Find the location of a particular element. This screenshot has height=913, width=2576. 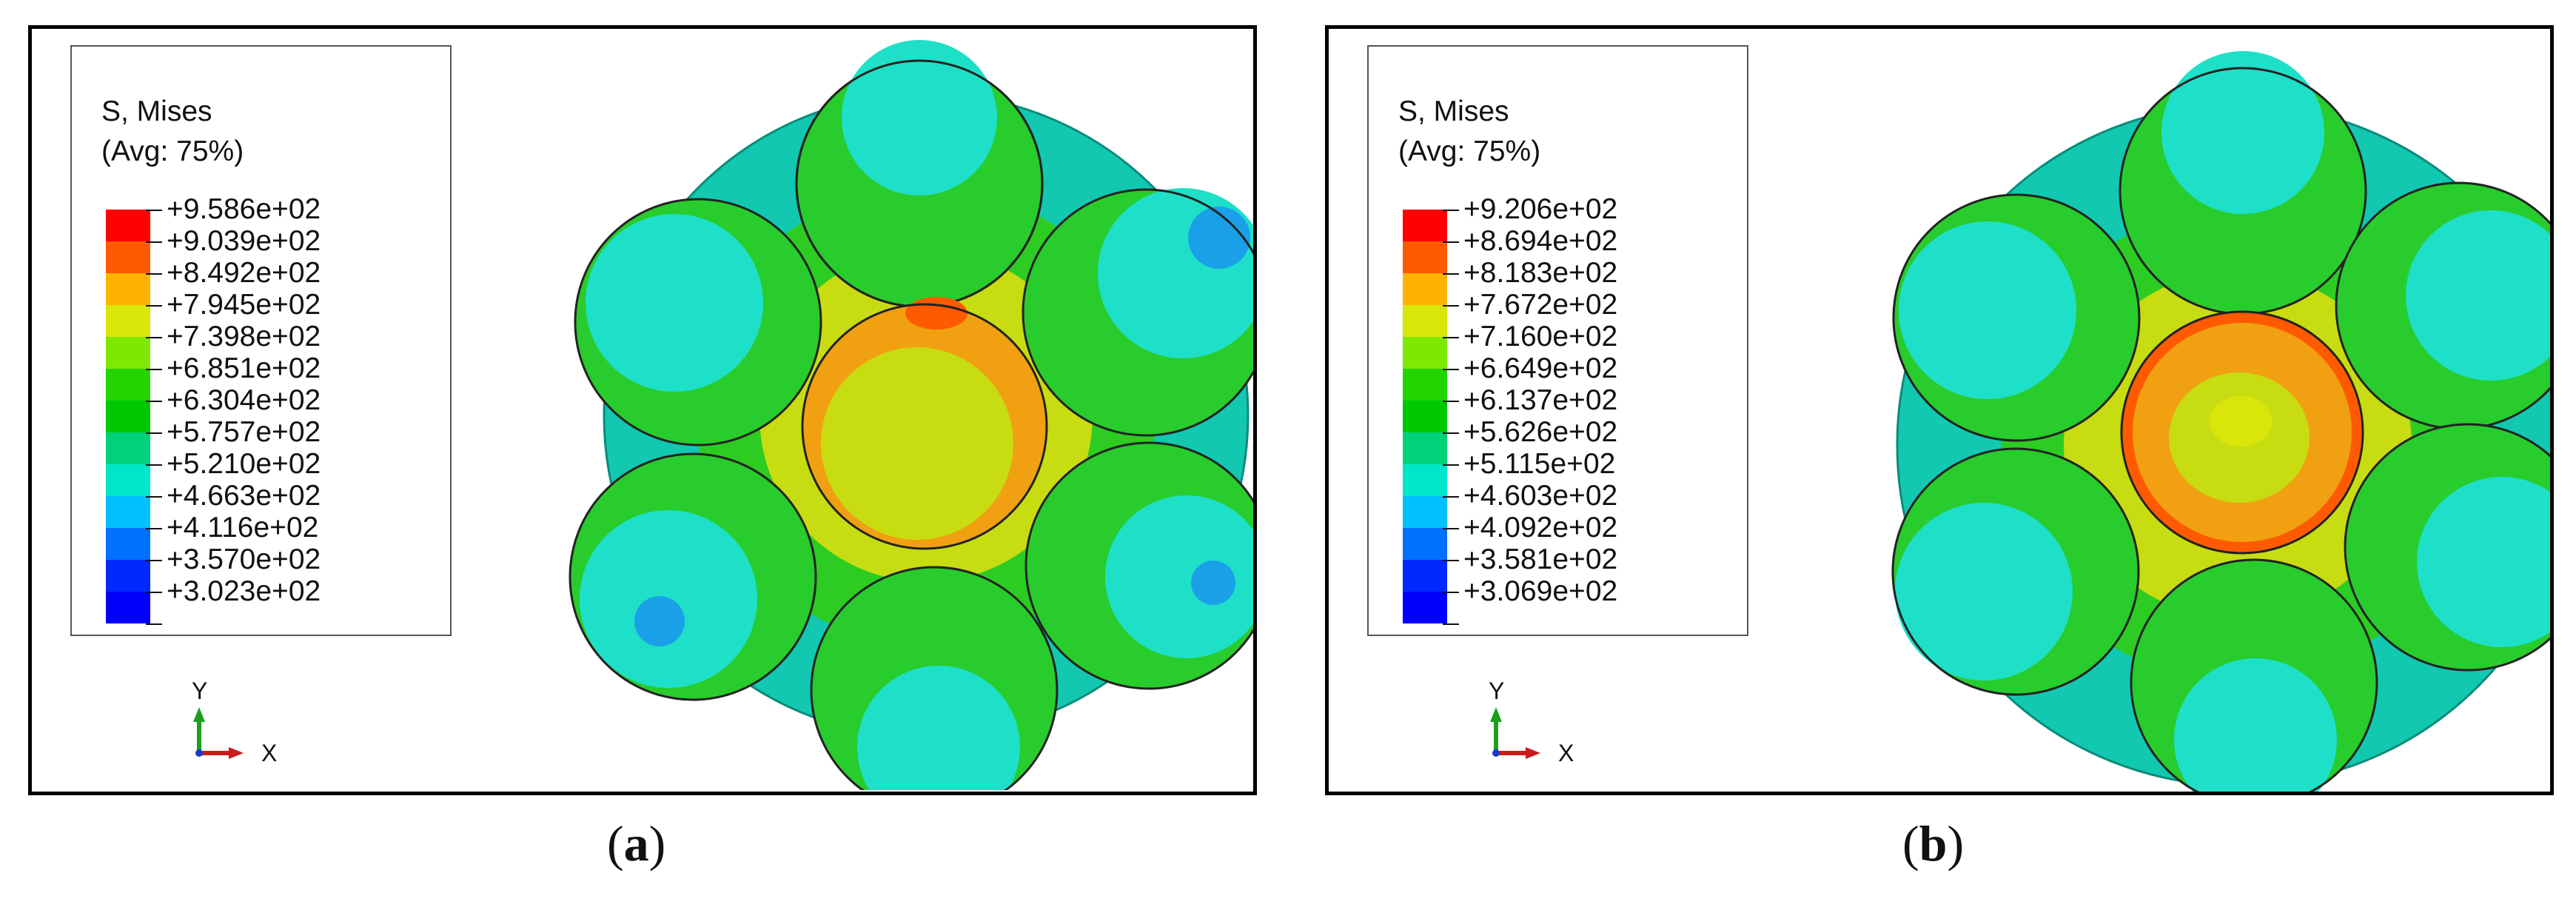

legend-value: +4.663e+02 is located at coordinates (244, 496).